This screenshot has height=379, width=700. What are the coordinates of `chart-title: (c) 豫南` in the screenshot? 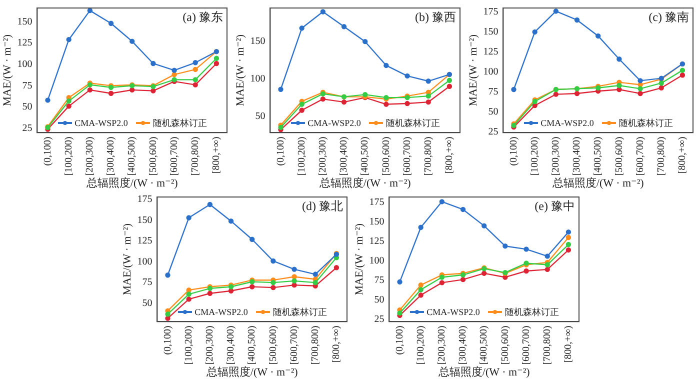 It's located at (668, 17).